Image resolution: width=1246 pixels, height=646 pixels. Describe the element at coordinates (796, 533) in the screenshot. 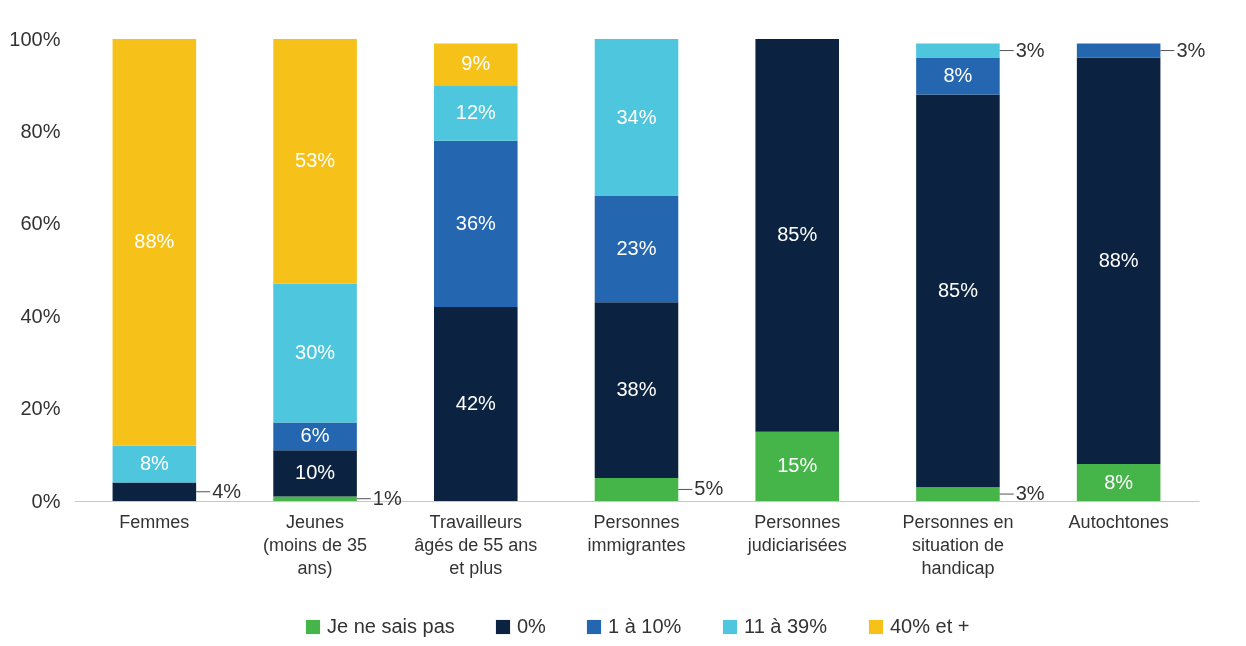

I see `x-tick-label: Personnes judiciarisées` at that location.